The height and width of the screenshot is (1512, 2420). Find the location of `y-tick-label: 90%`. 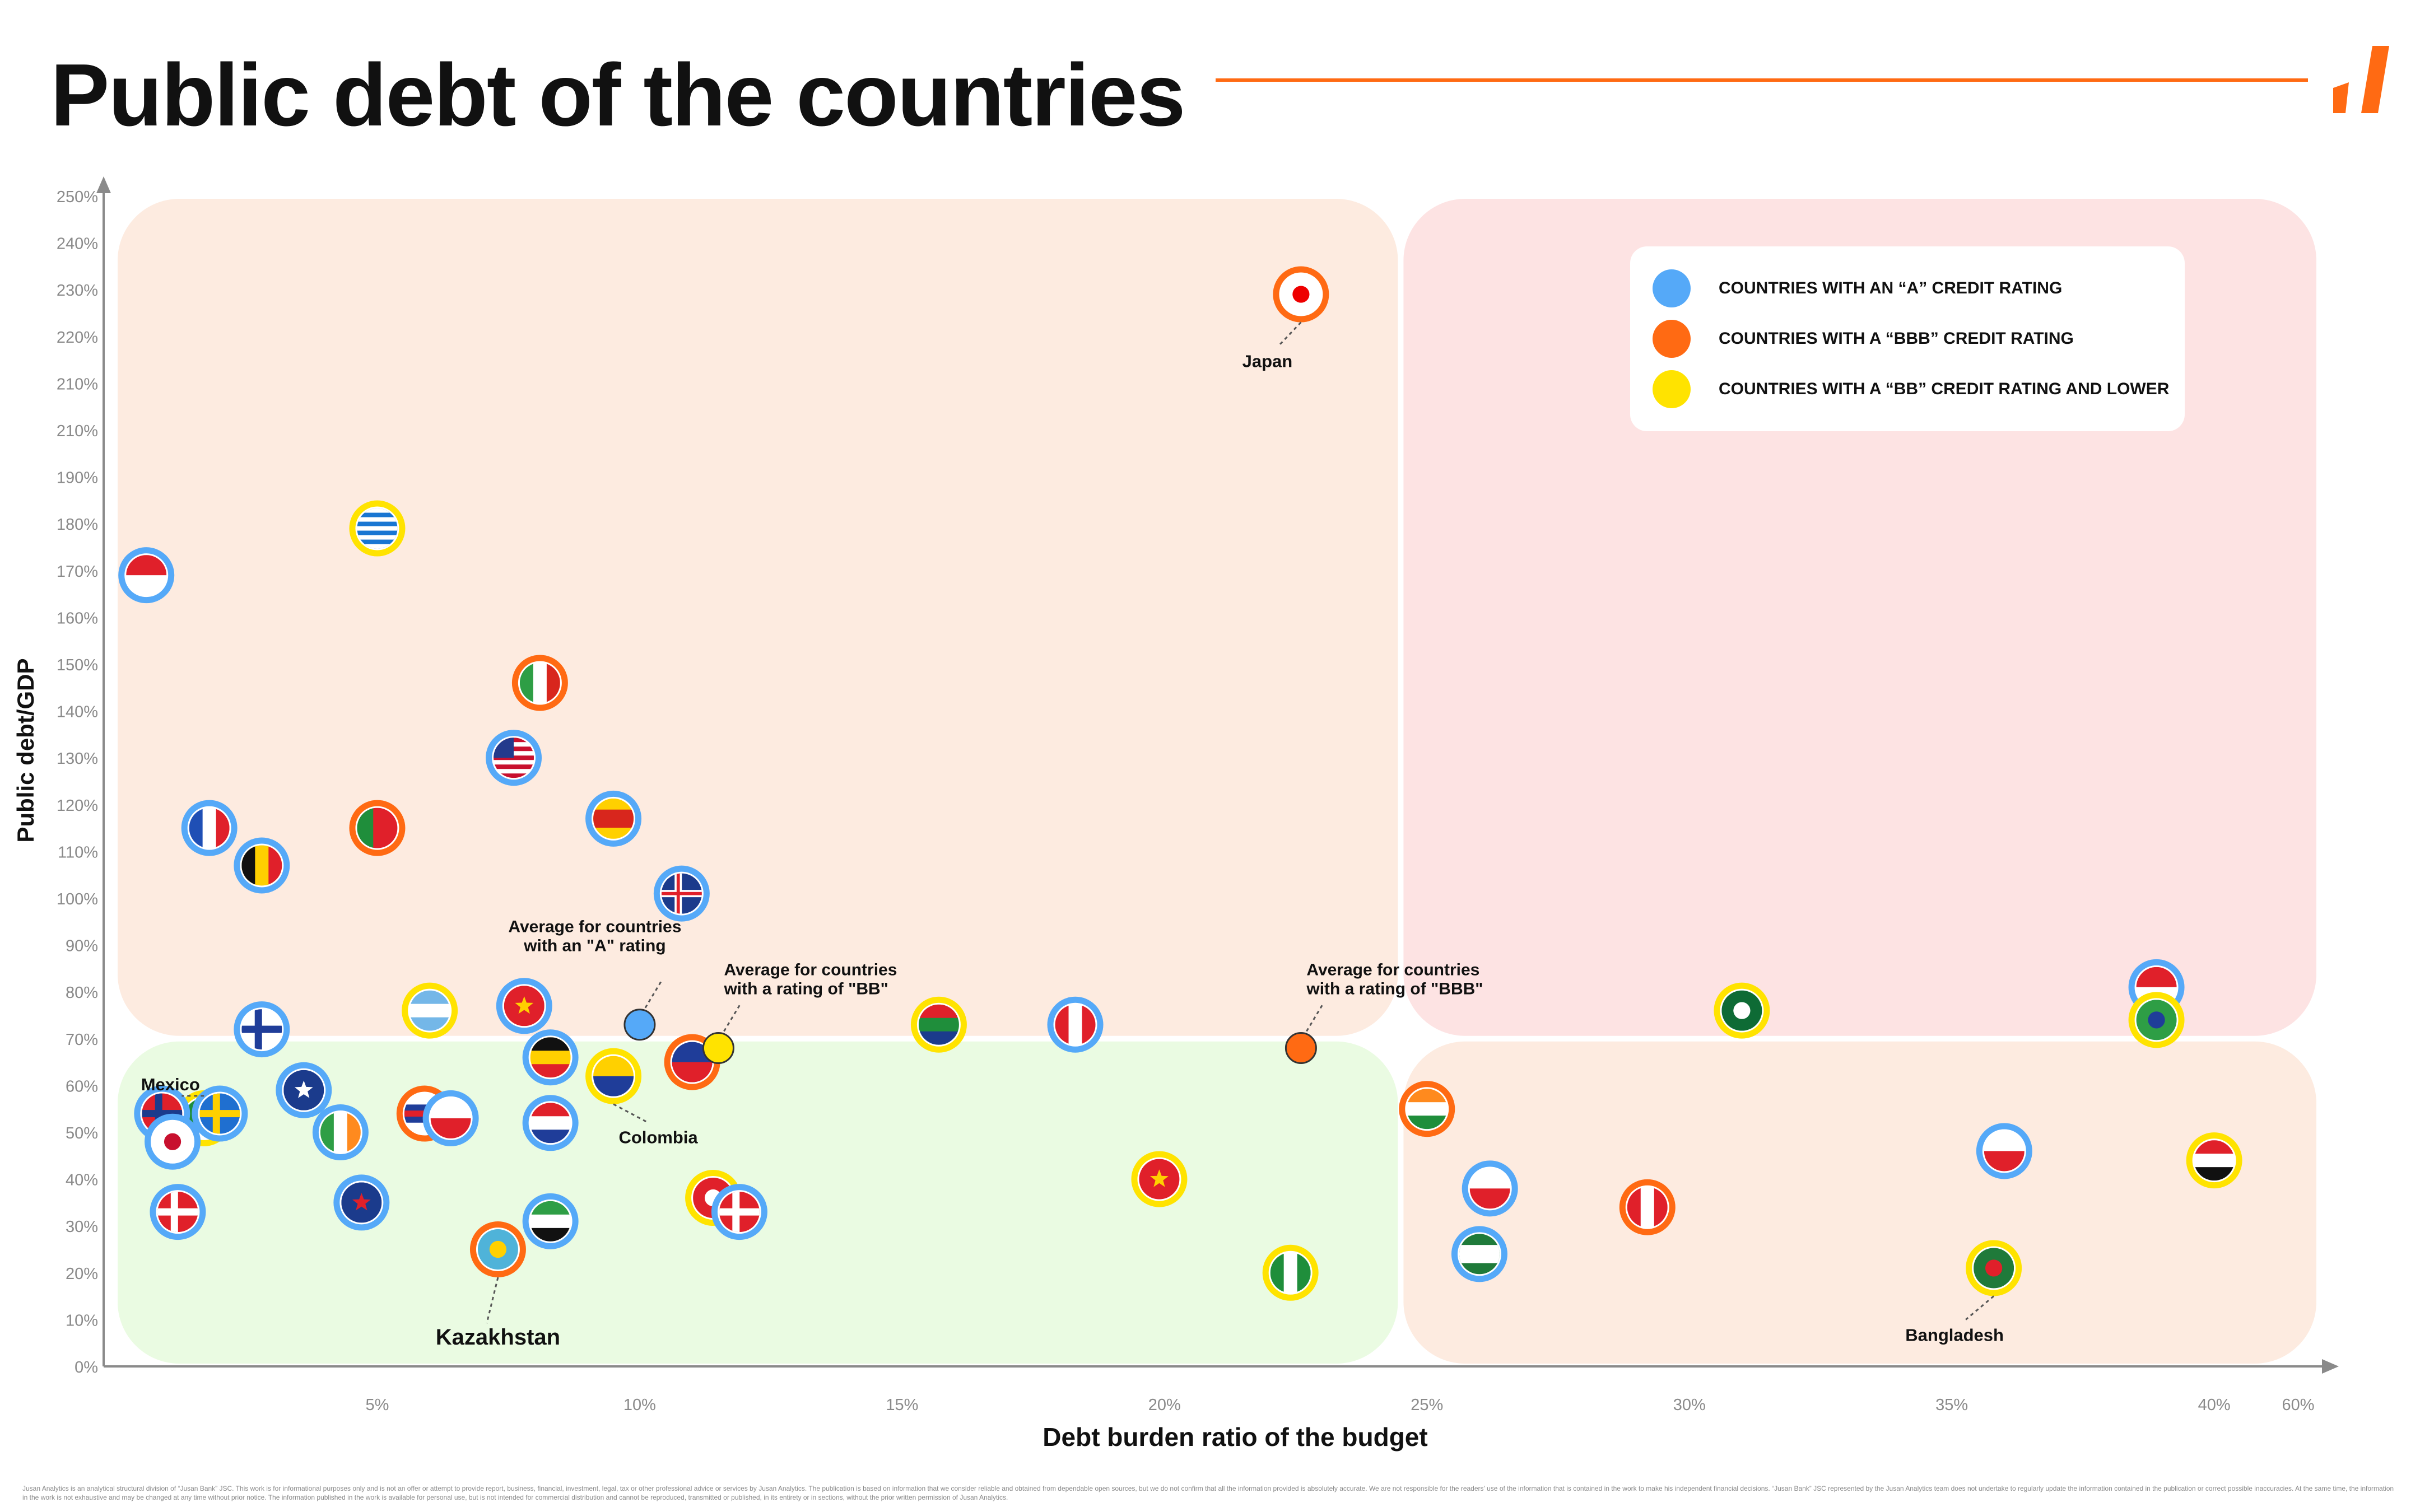

y-tick-label: 90% is located at coordinates (82, 946).